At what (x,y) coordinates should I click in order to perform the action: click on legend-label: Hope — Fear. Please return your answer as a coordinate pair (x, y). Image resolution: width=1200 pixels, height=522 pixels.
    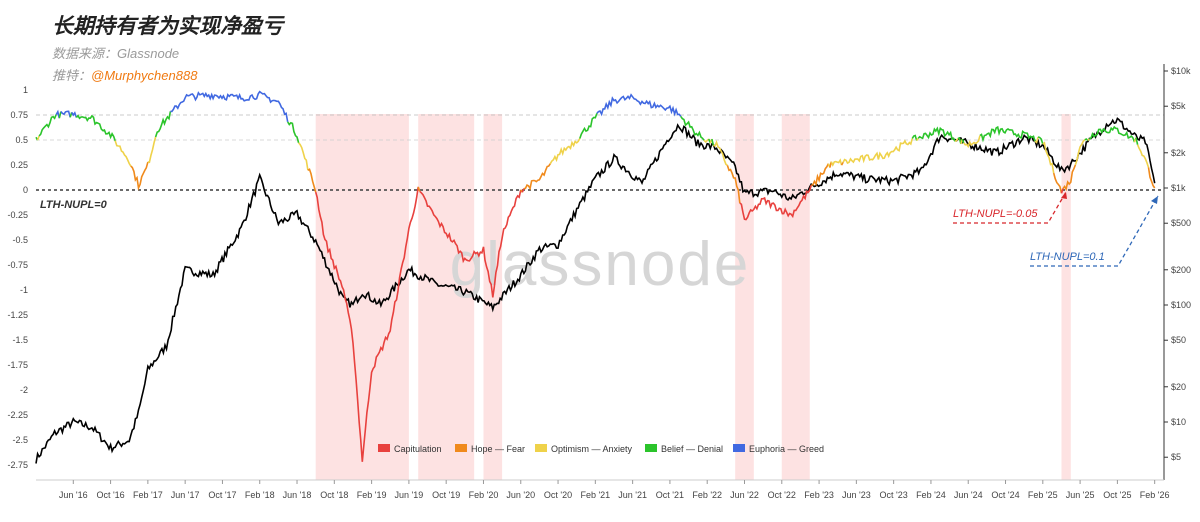
    Looking at the image, I should click on (498, 449).